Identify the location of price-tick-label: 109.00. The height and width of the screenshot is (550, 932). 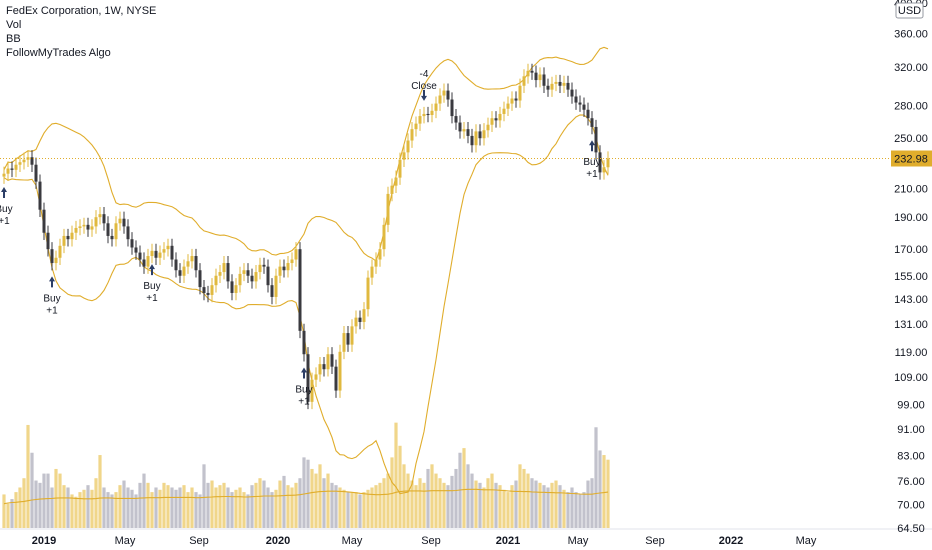
(911, 378).